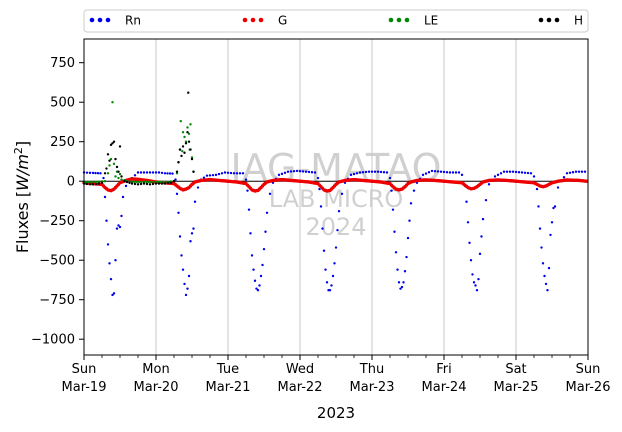  What do you see at coordinates (57, 300) in the screenshot?
I see `y-tick-label: −750` at bounding box center [57, 300].